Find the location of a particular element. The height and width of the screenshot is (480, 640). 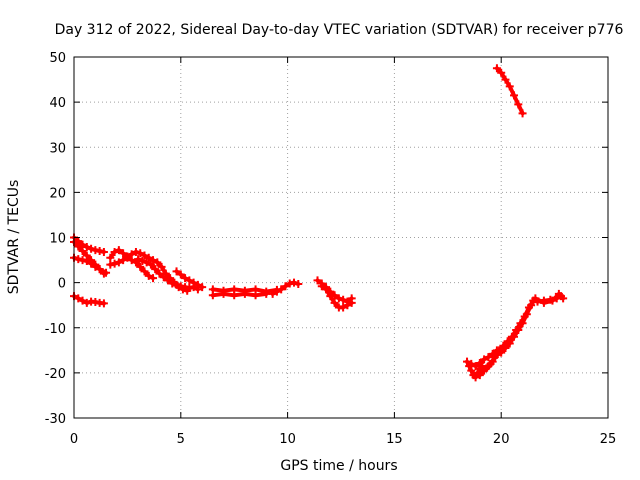

series-track-j is located at coordinates (239, 294).